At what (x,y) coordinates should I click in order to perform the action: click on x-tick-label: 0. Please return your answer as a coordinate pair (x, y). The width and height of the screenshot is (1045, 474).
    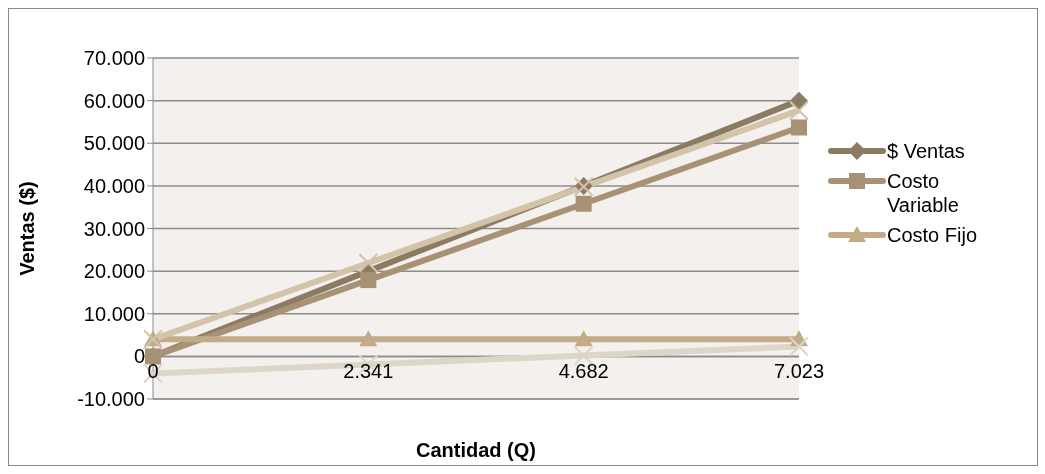
    Looking at the image, I should click on (153, 371).